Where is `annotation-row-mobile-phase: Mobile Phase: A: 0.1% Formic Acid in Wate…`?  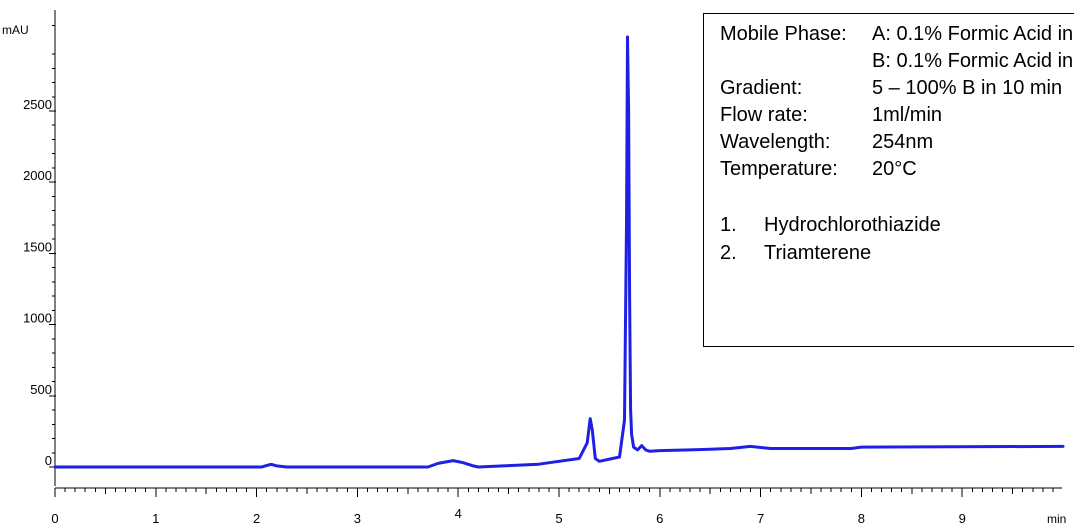 annotation-row-mobile-phase: Mobile Phase: A: 0.1% Formic Acid in Wate… is located at coordinates (897, 34).